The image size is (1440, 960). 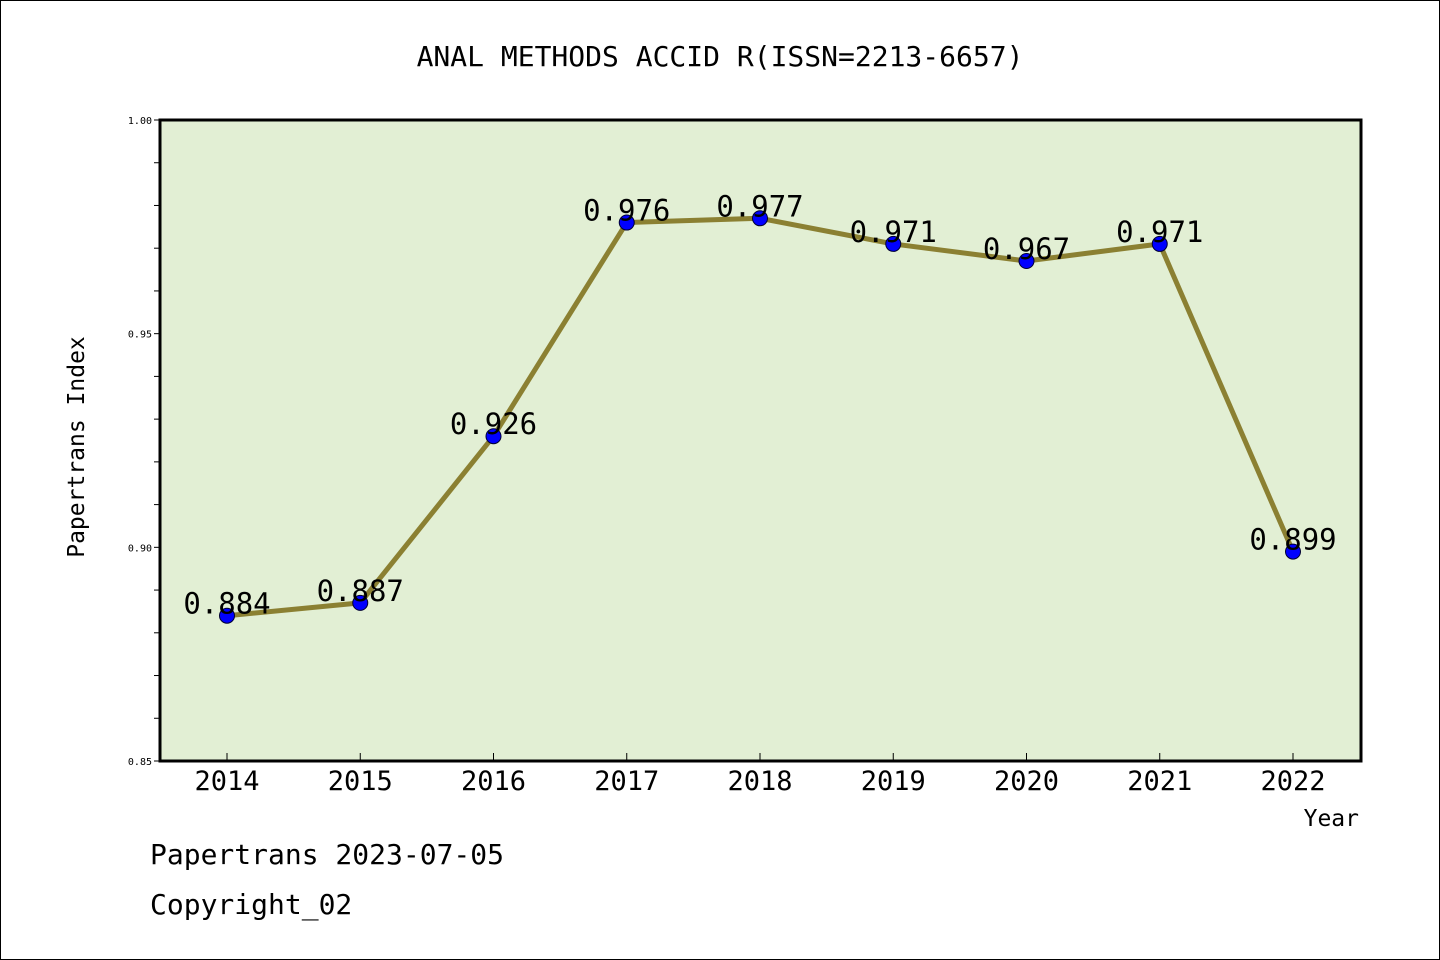 I want to click on x-tick-label: 2017, so click(x=626, y=781).